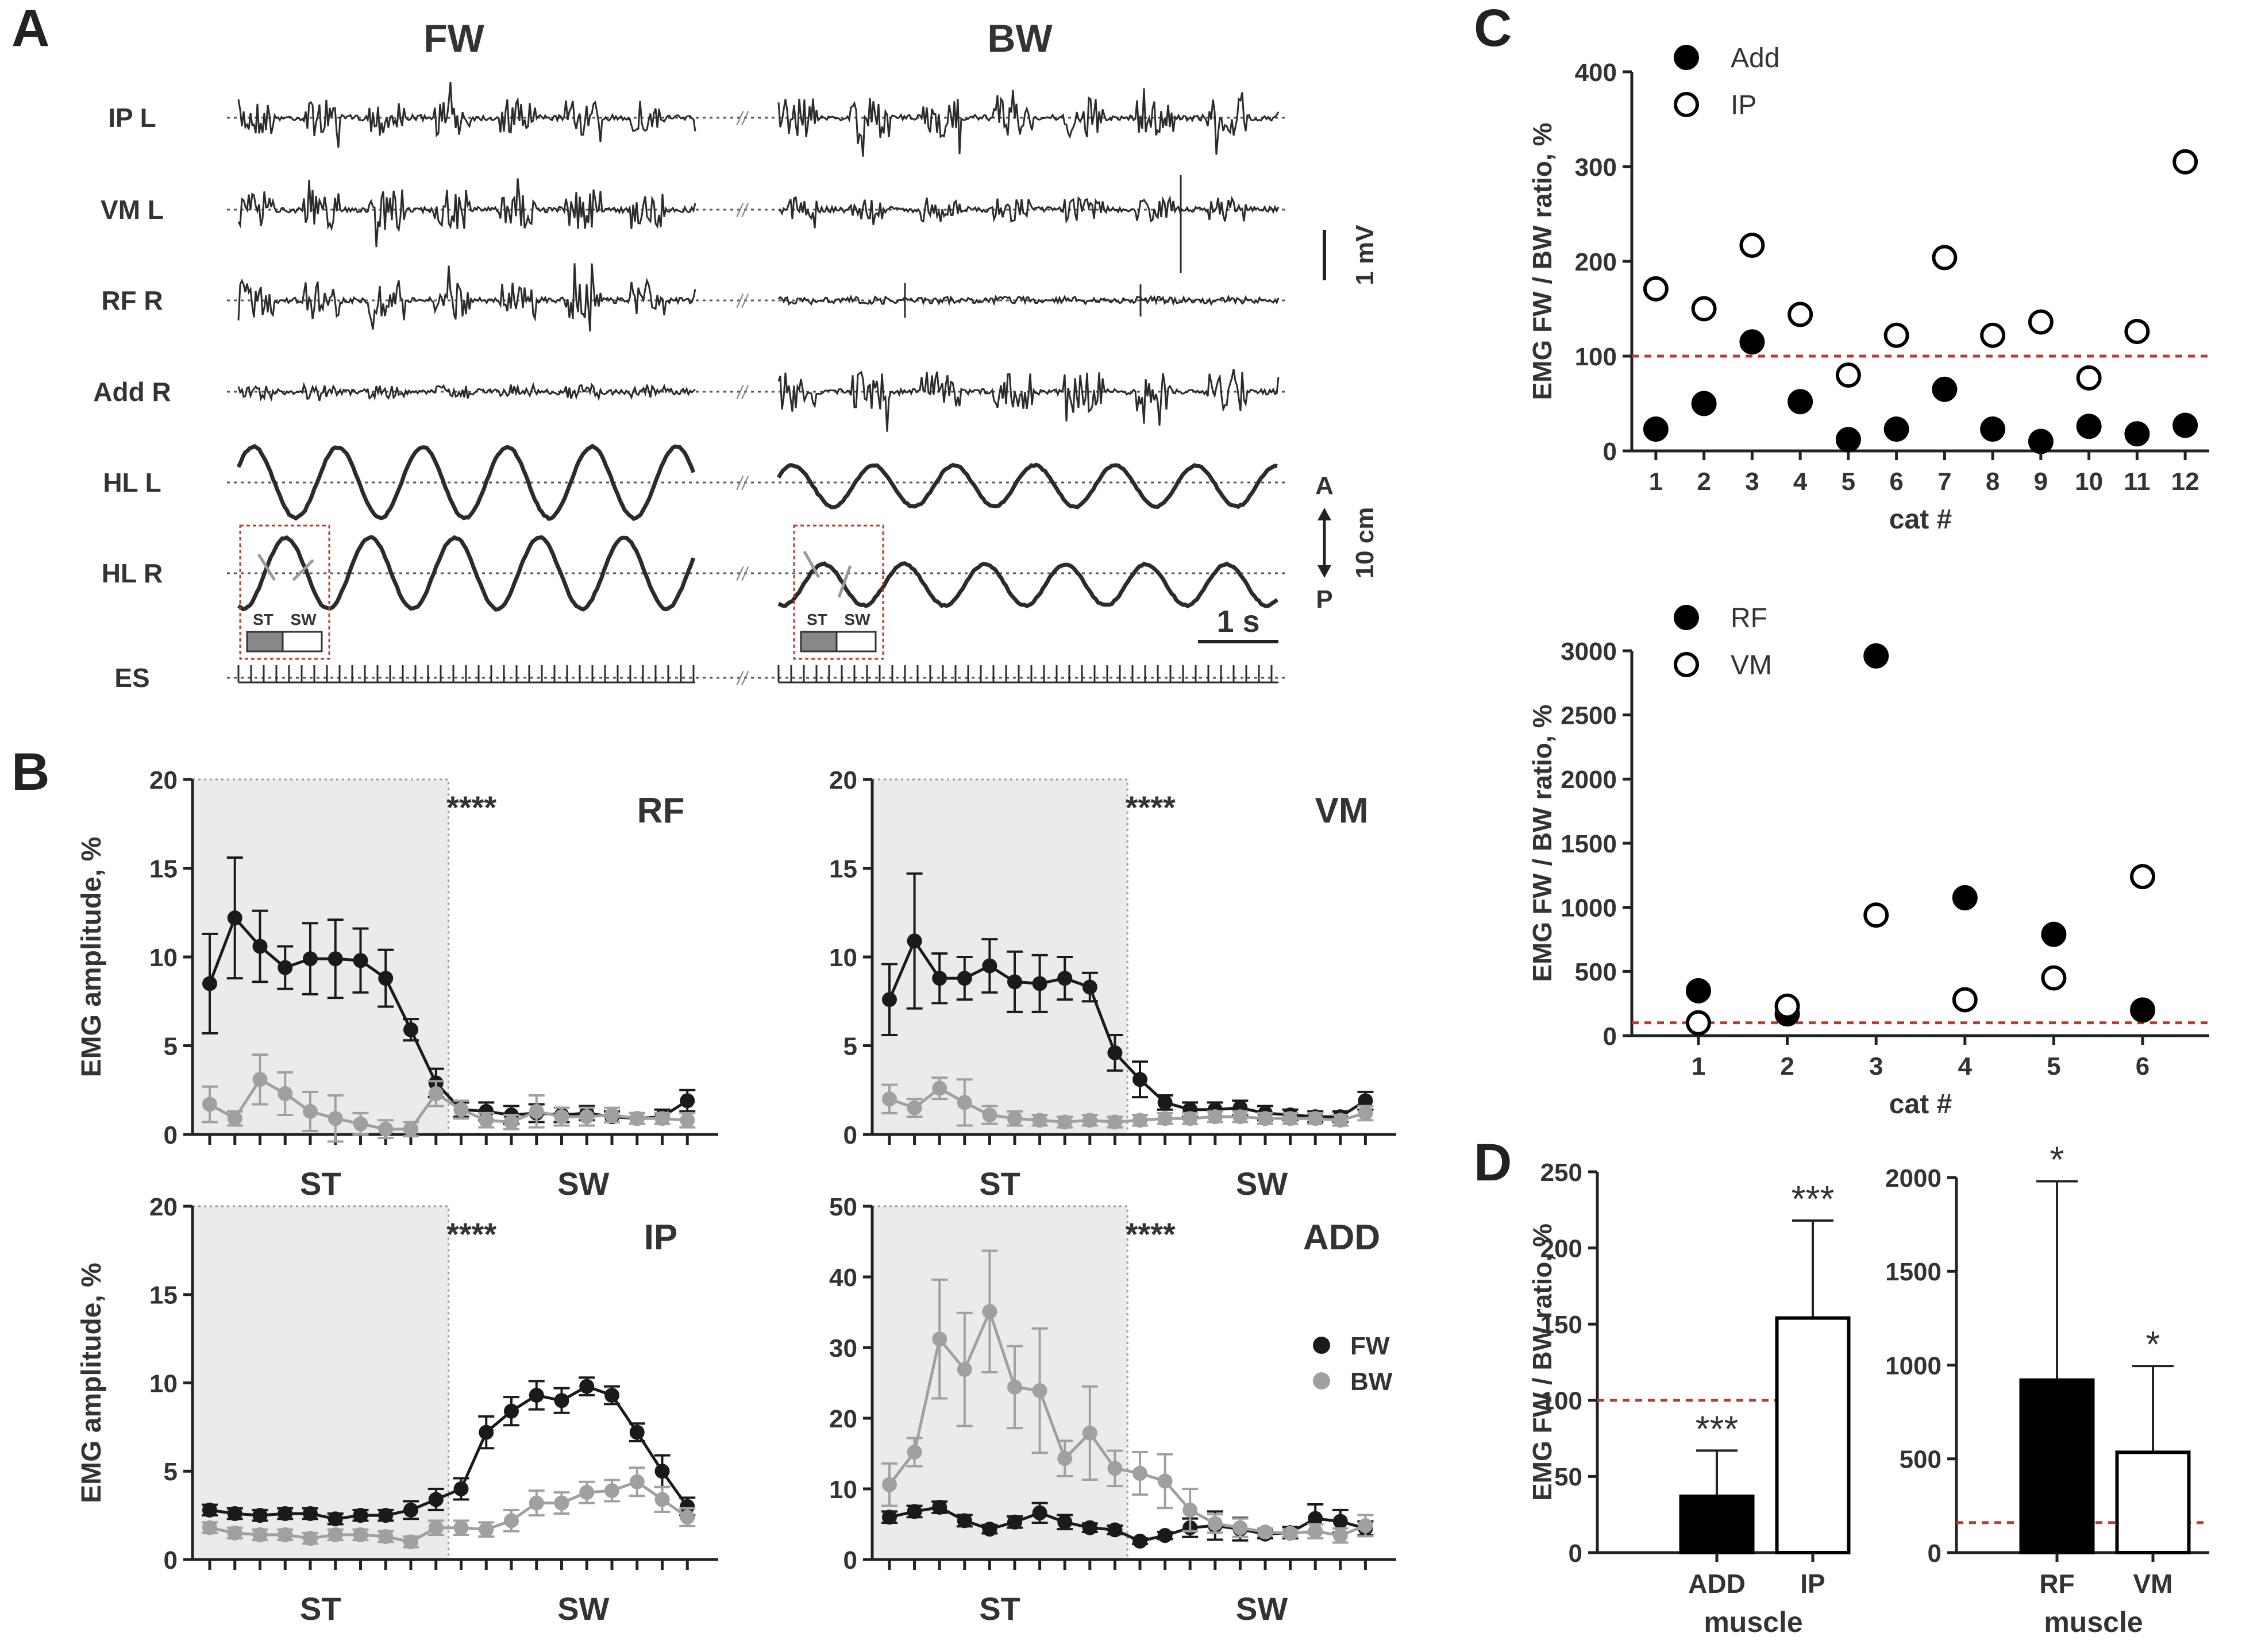 The image size is (2242, 1652). Describe the element at coordinates (1589, 652) in the screenshot. I see `y-tick-label: 3000` at that location.